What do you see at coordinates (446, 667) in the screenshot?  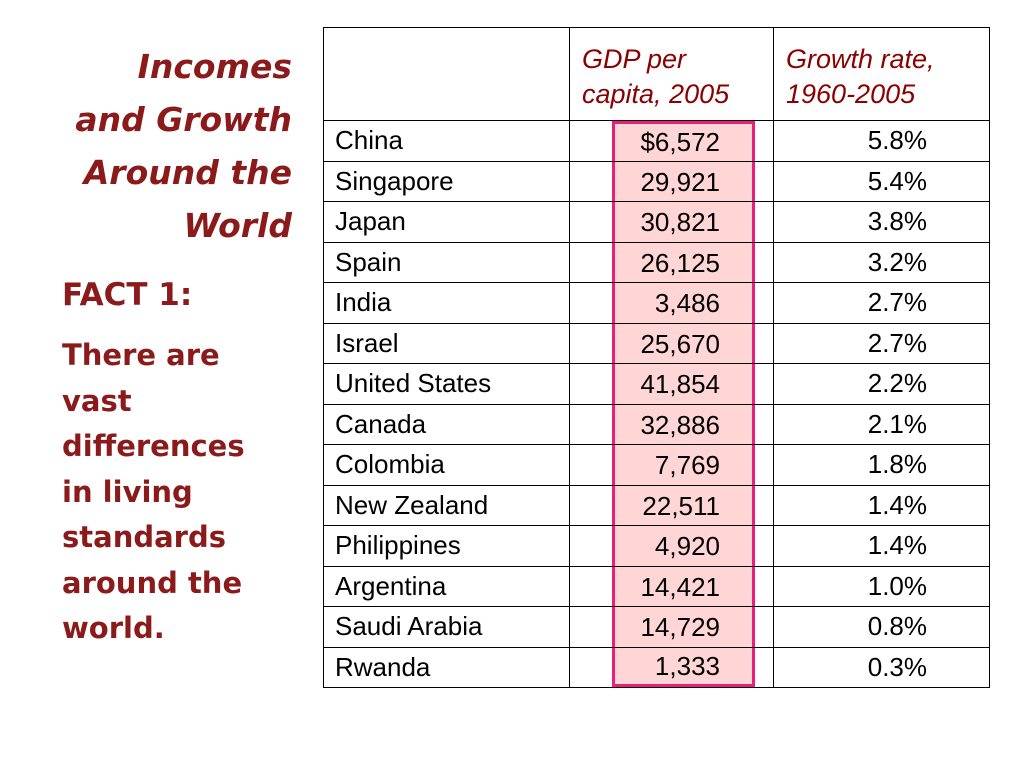 I see `cell-country: Rwanda` at bounding box center [446, 667].